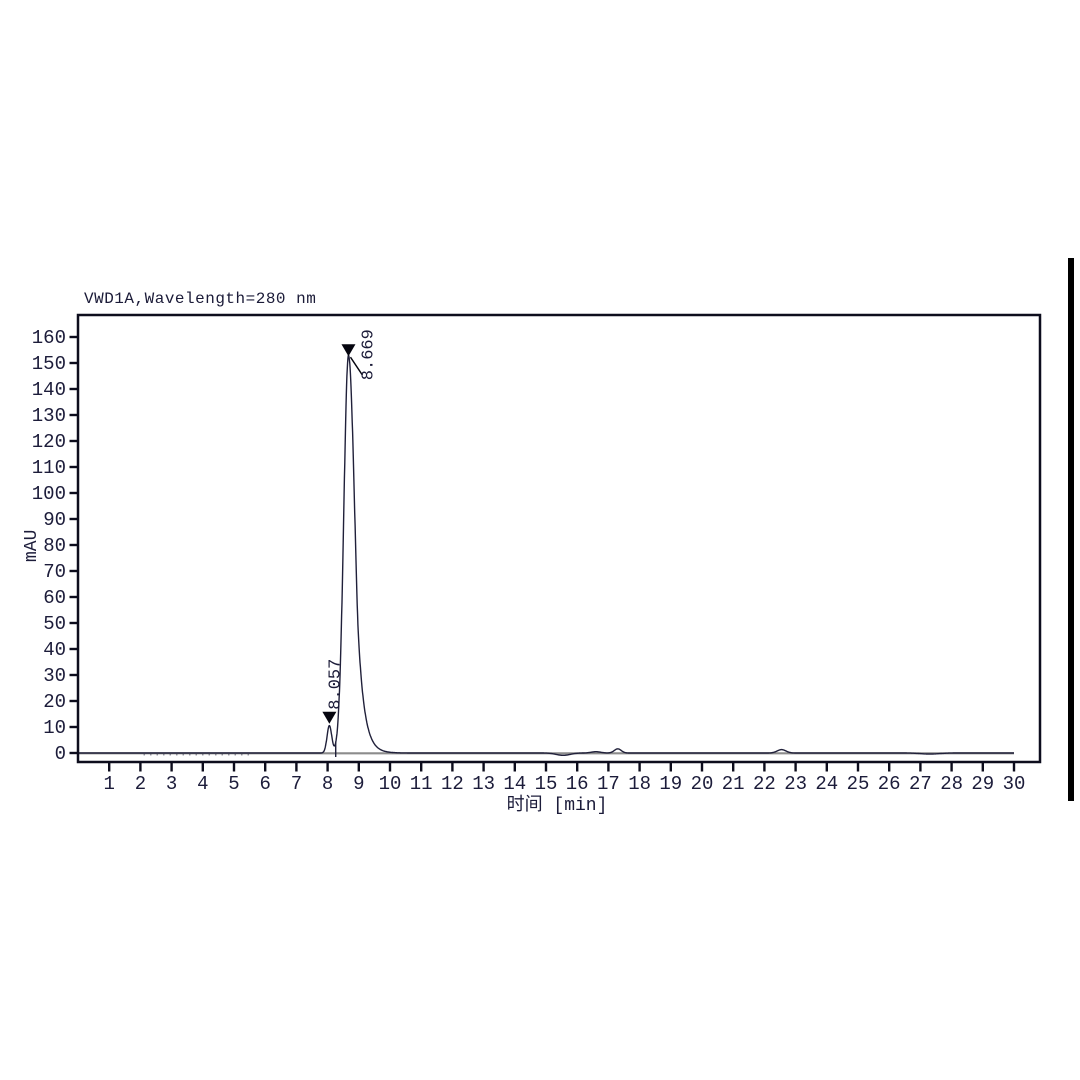 The width and height of the screenshot is (1080, 1080). What do you see at coordinates (49, 390) in the screenshot?
I see `y-tick-label: 140` at bounding box center [49, 390].